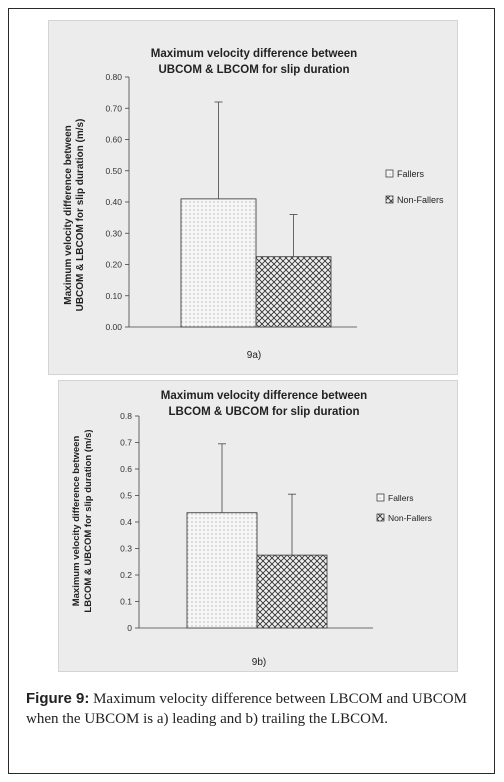 This screenshot has width=504, height=782. I want to click on y-tick-label: 0.5, so click(126, 496).